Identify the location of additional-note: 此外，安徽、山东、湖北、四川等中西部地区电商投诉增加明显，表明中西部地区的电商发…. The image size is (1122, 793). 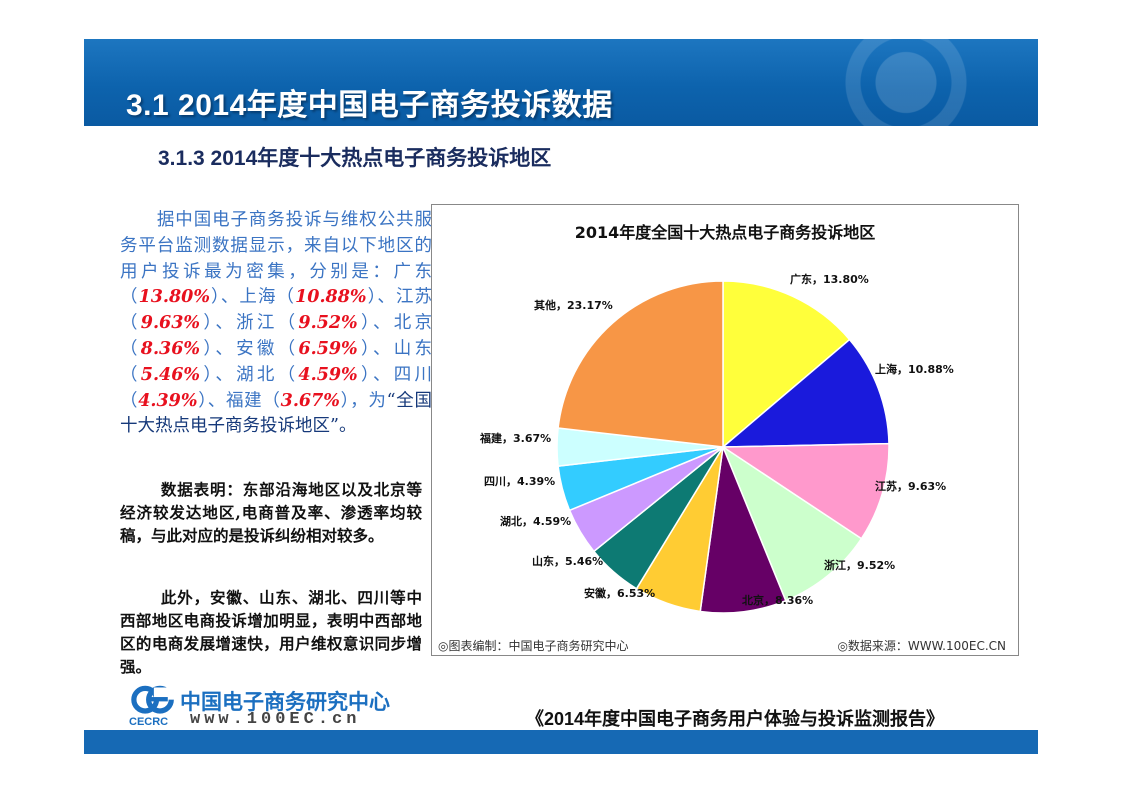
(271, 632).